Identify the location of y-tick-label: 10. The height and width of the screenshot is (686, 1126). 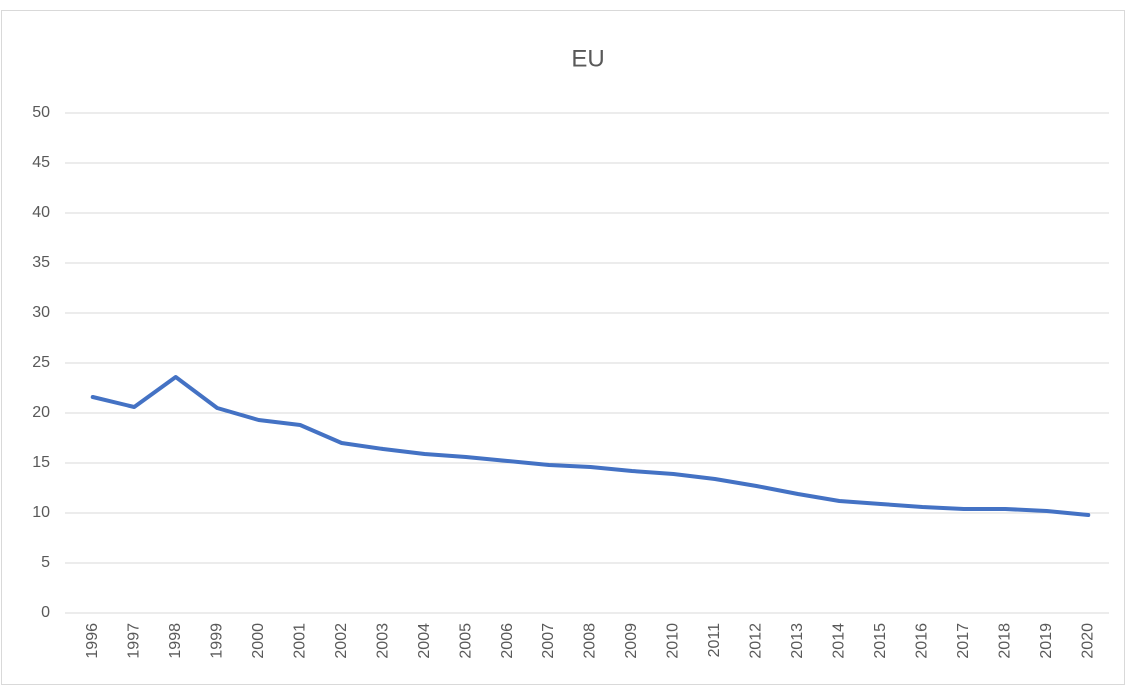
(41, 512).